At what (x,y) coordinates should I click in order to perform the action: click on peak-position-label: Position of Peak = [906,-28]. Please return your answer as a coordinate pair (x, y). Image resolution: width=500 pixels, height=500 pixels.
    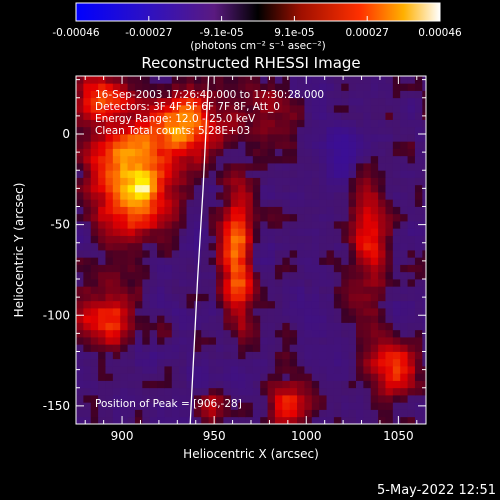
    Looking at the image, I should click on (168, 404).